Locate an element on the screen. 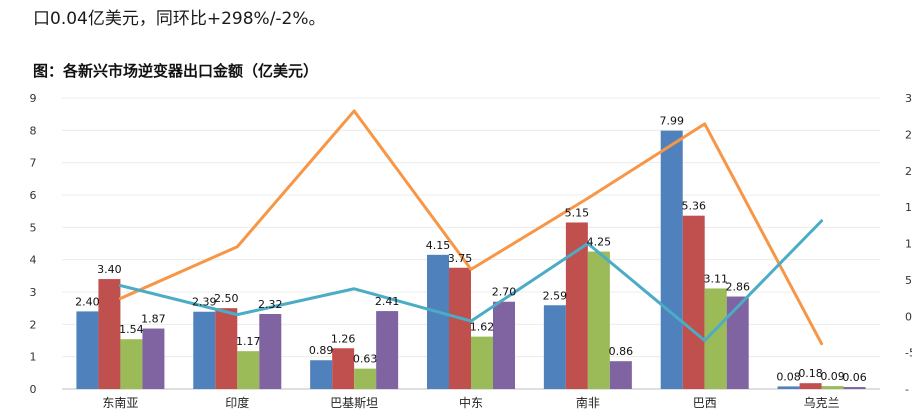  y2-tick-label: 5 is located at coordinates (908, 280).